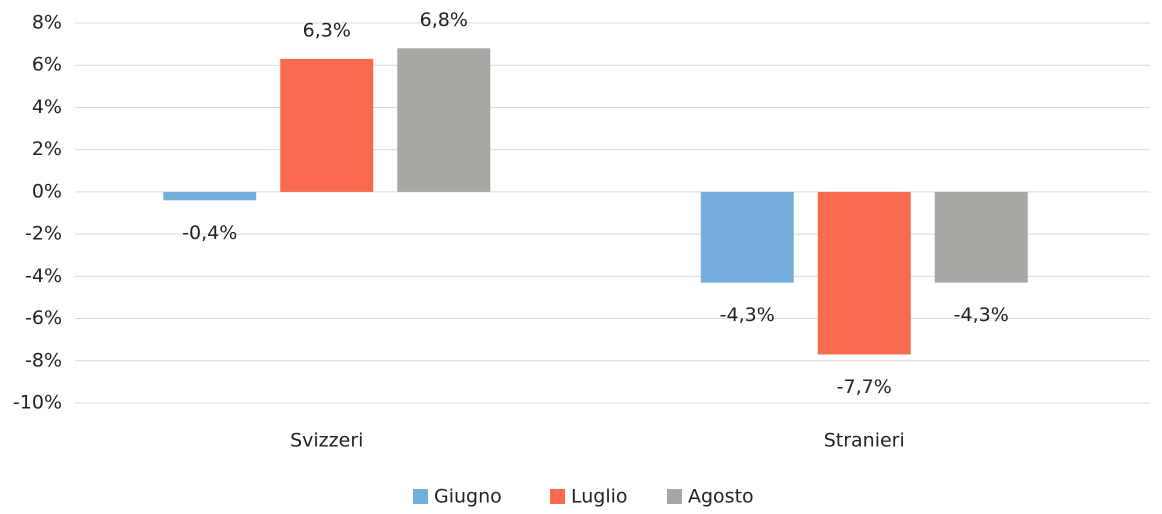  What do you see at coordinates (43, 234) in the screenshot?
I see `y-tick-label: -2%` at bounding box center [43, 234].